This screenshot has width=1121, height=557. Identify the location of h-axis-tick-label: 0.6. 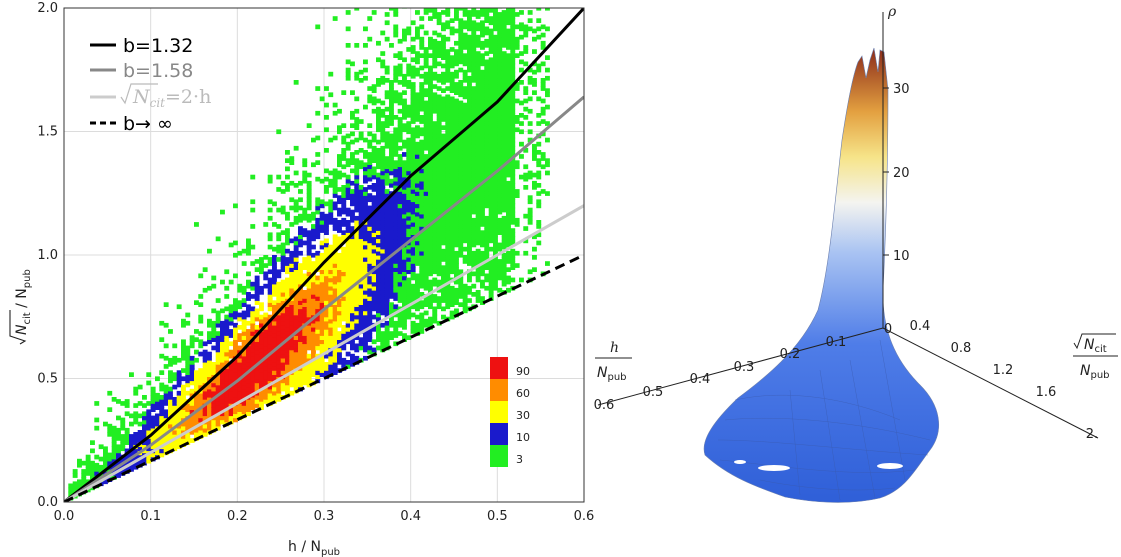
(604, 405).